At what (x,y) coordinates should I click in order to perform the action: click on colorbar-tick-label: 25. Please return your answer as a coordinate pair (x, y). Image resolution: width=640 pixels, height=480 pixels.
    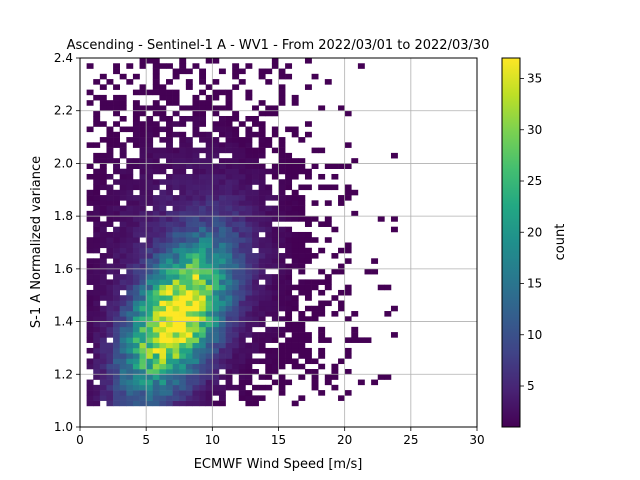
    Looking at the image, I should click on (534, 181).